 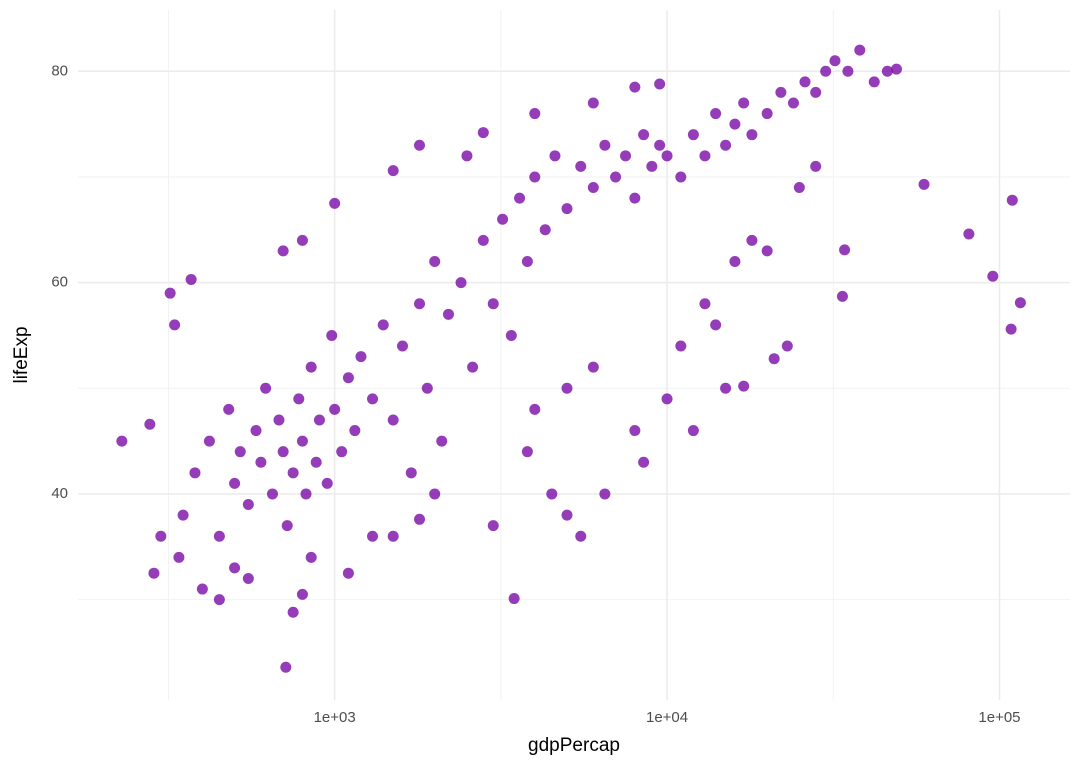 I want to click on x-tick-label: 1e+03, so click(x=335, y=717).